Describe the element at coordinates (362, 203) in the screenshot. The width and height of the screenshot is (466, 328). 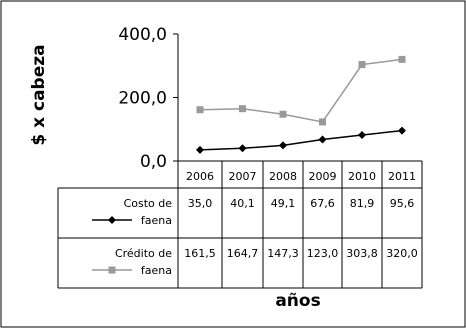
I see `data-label: 81,9` at that location.